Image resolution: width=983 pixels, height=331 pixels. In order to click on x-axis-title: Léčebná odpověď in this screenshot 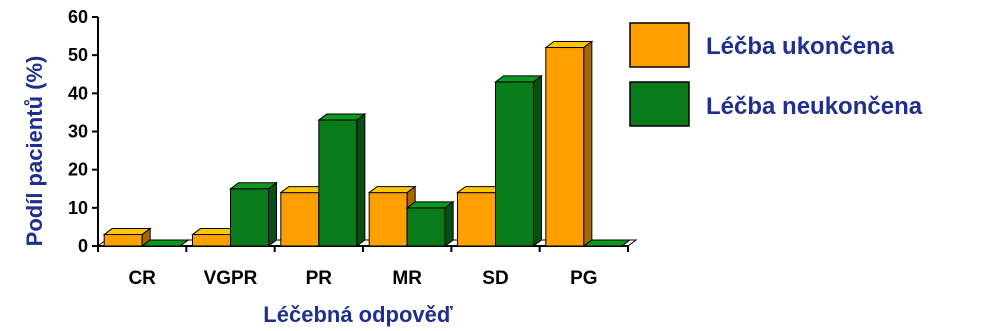, I will do `click(358, 314)`.